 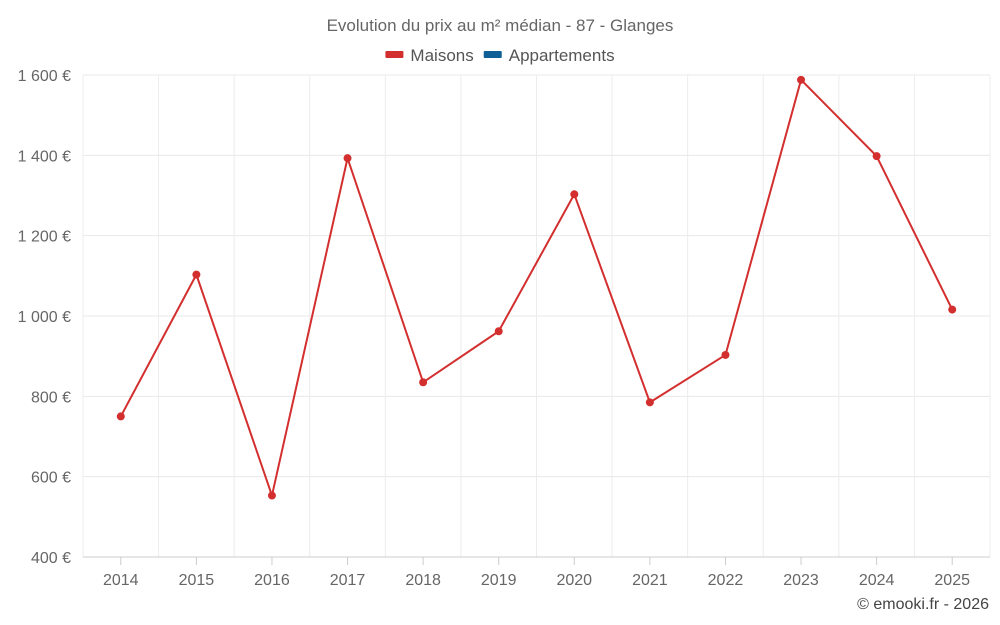 I want to click on x-tick-label: 2020, so click(x=574, y=580).